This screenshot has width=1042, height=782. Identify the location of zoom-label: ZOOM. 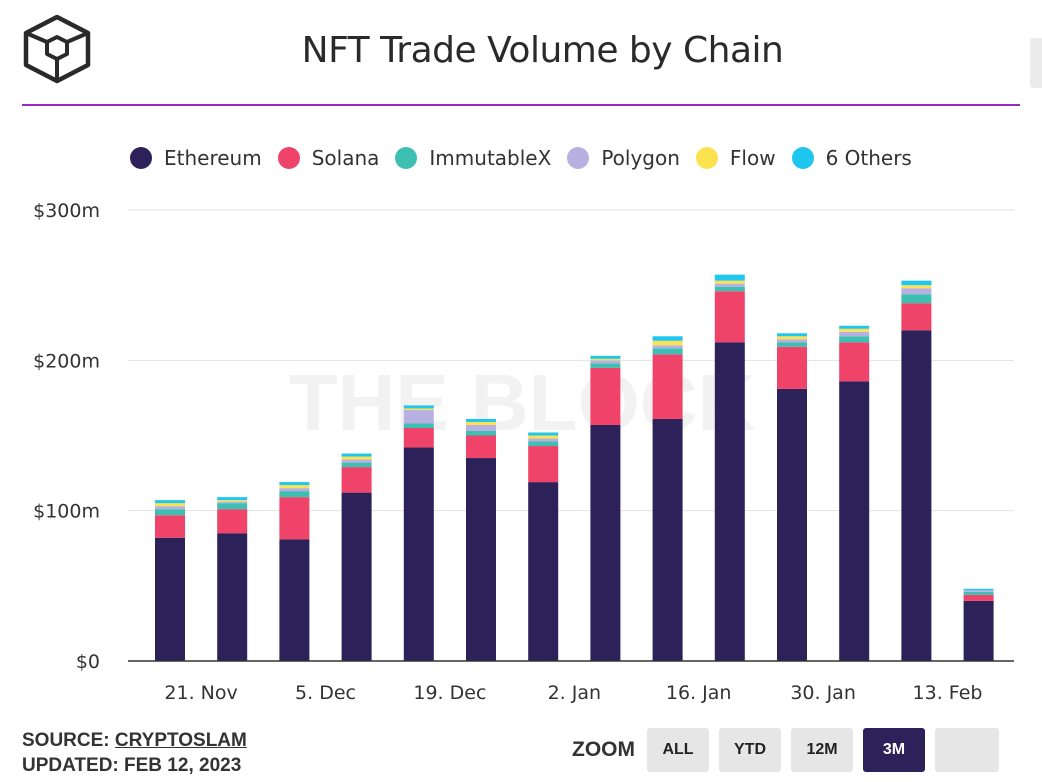
(603, 749).